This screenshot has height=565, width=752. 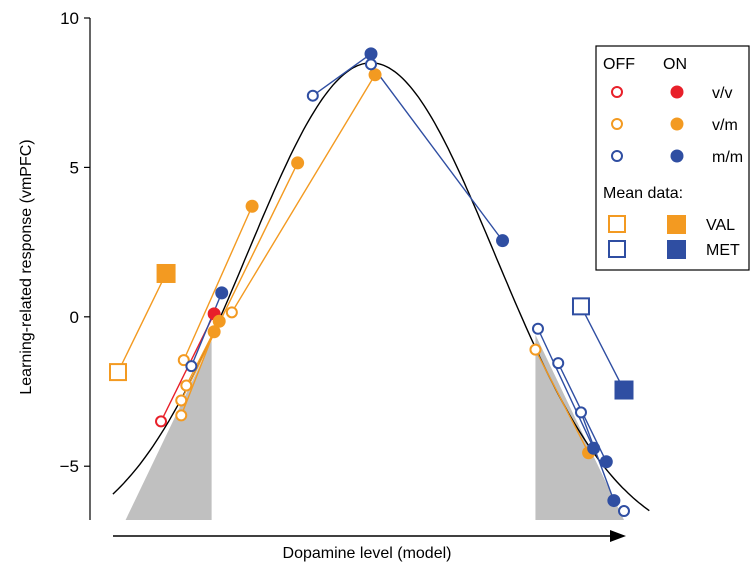 I want to click on legend-off-marker-v-m, so click(x=617, y=124).